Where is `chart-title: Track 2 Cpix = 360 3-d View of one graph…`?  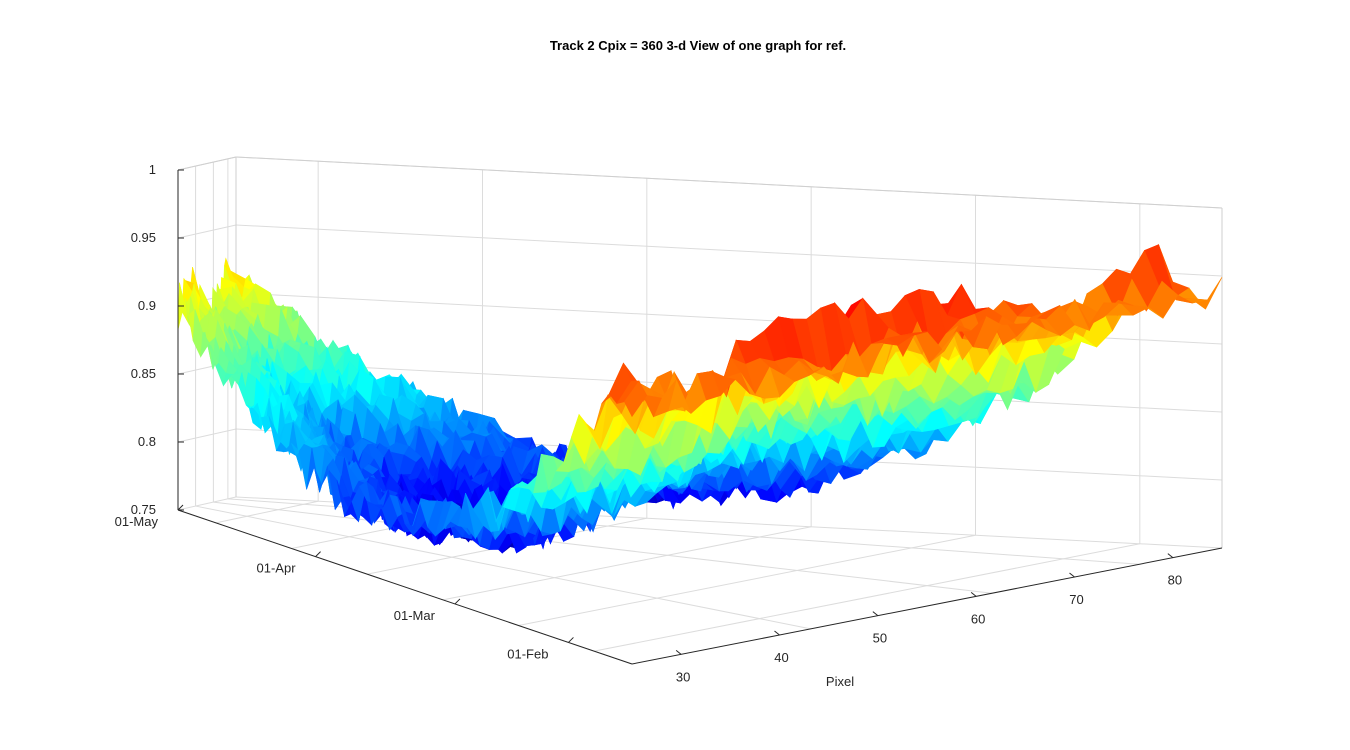
chart-title: Track 2 Cpix = 360 3-d View of one graph… is located at coordinates (698, 45).